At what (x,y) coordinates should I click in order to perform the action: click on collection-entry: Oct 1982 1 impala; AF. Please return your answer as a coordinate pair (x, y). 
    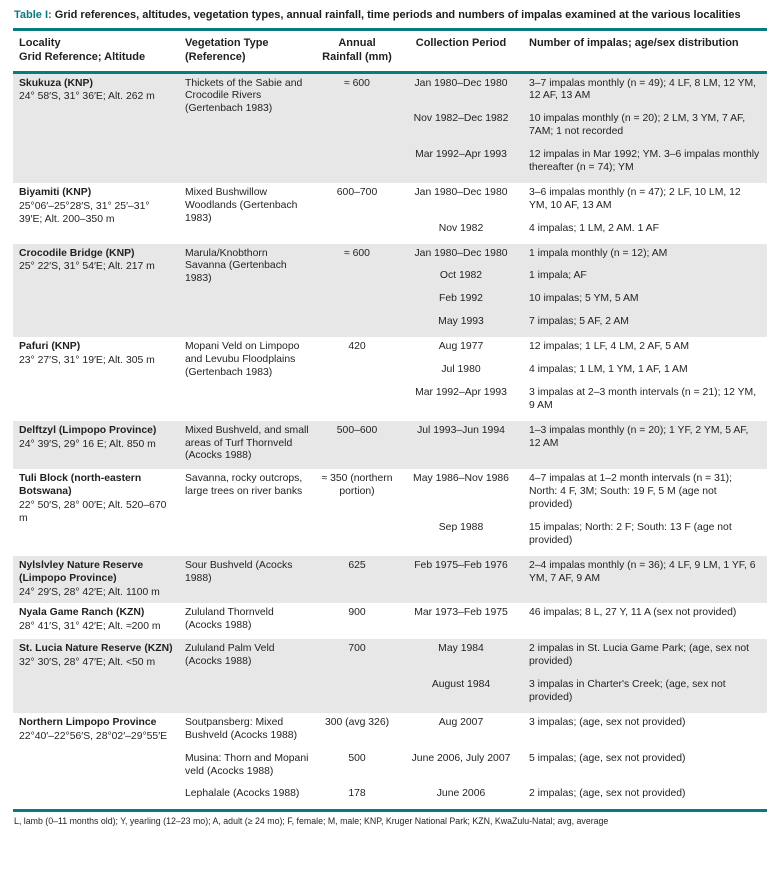
    Looking at the image, I should click on (583, 277).